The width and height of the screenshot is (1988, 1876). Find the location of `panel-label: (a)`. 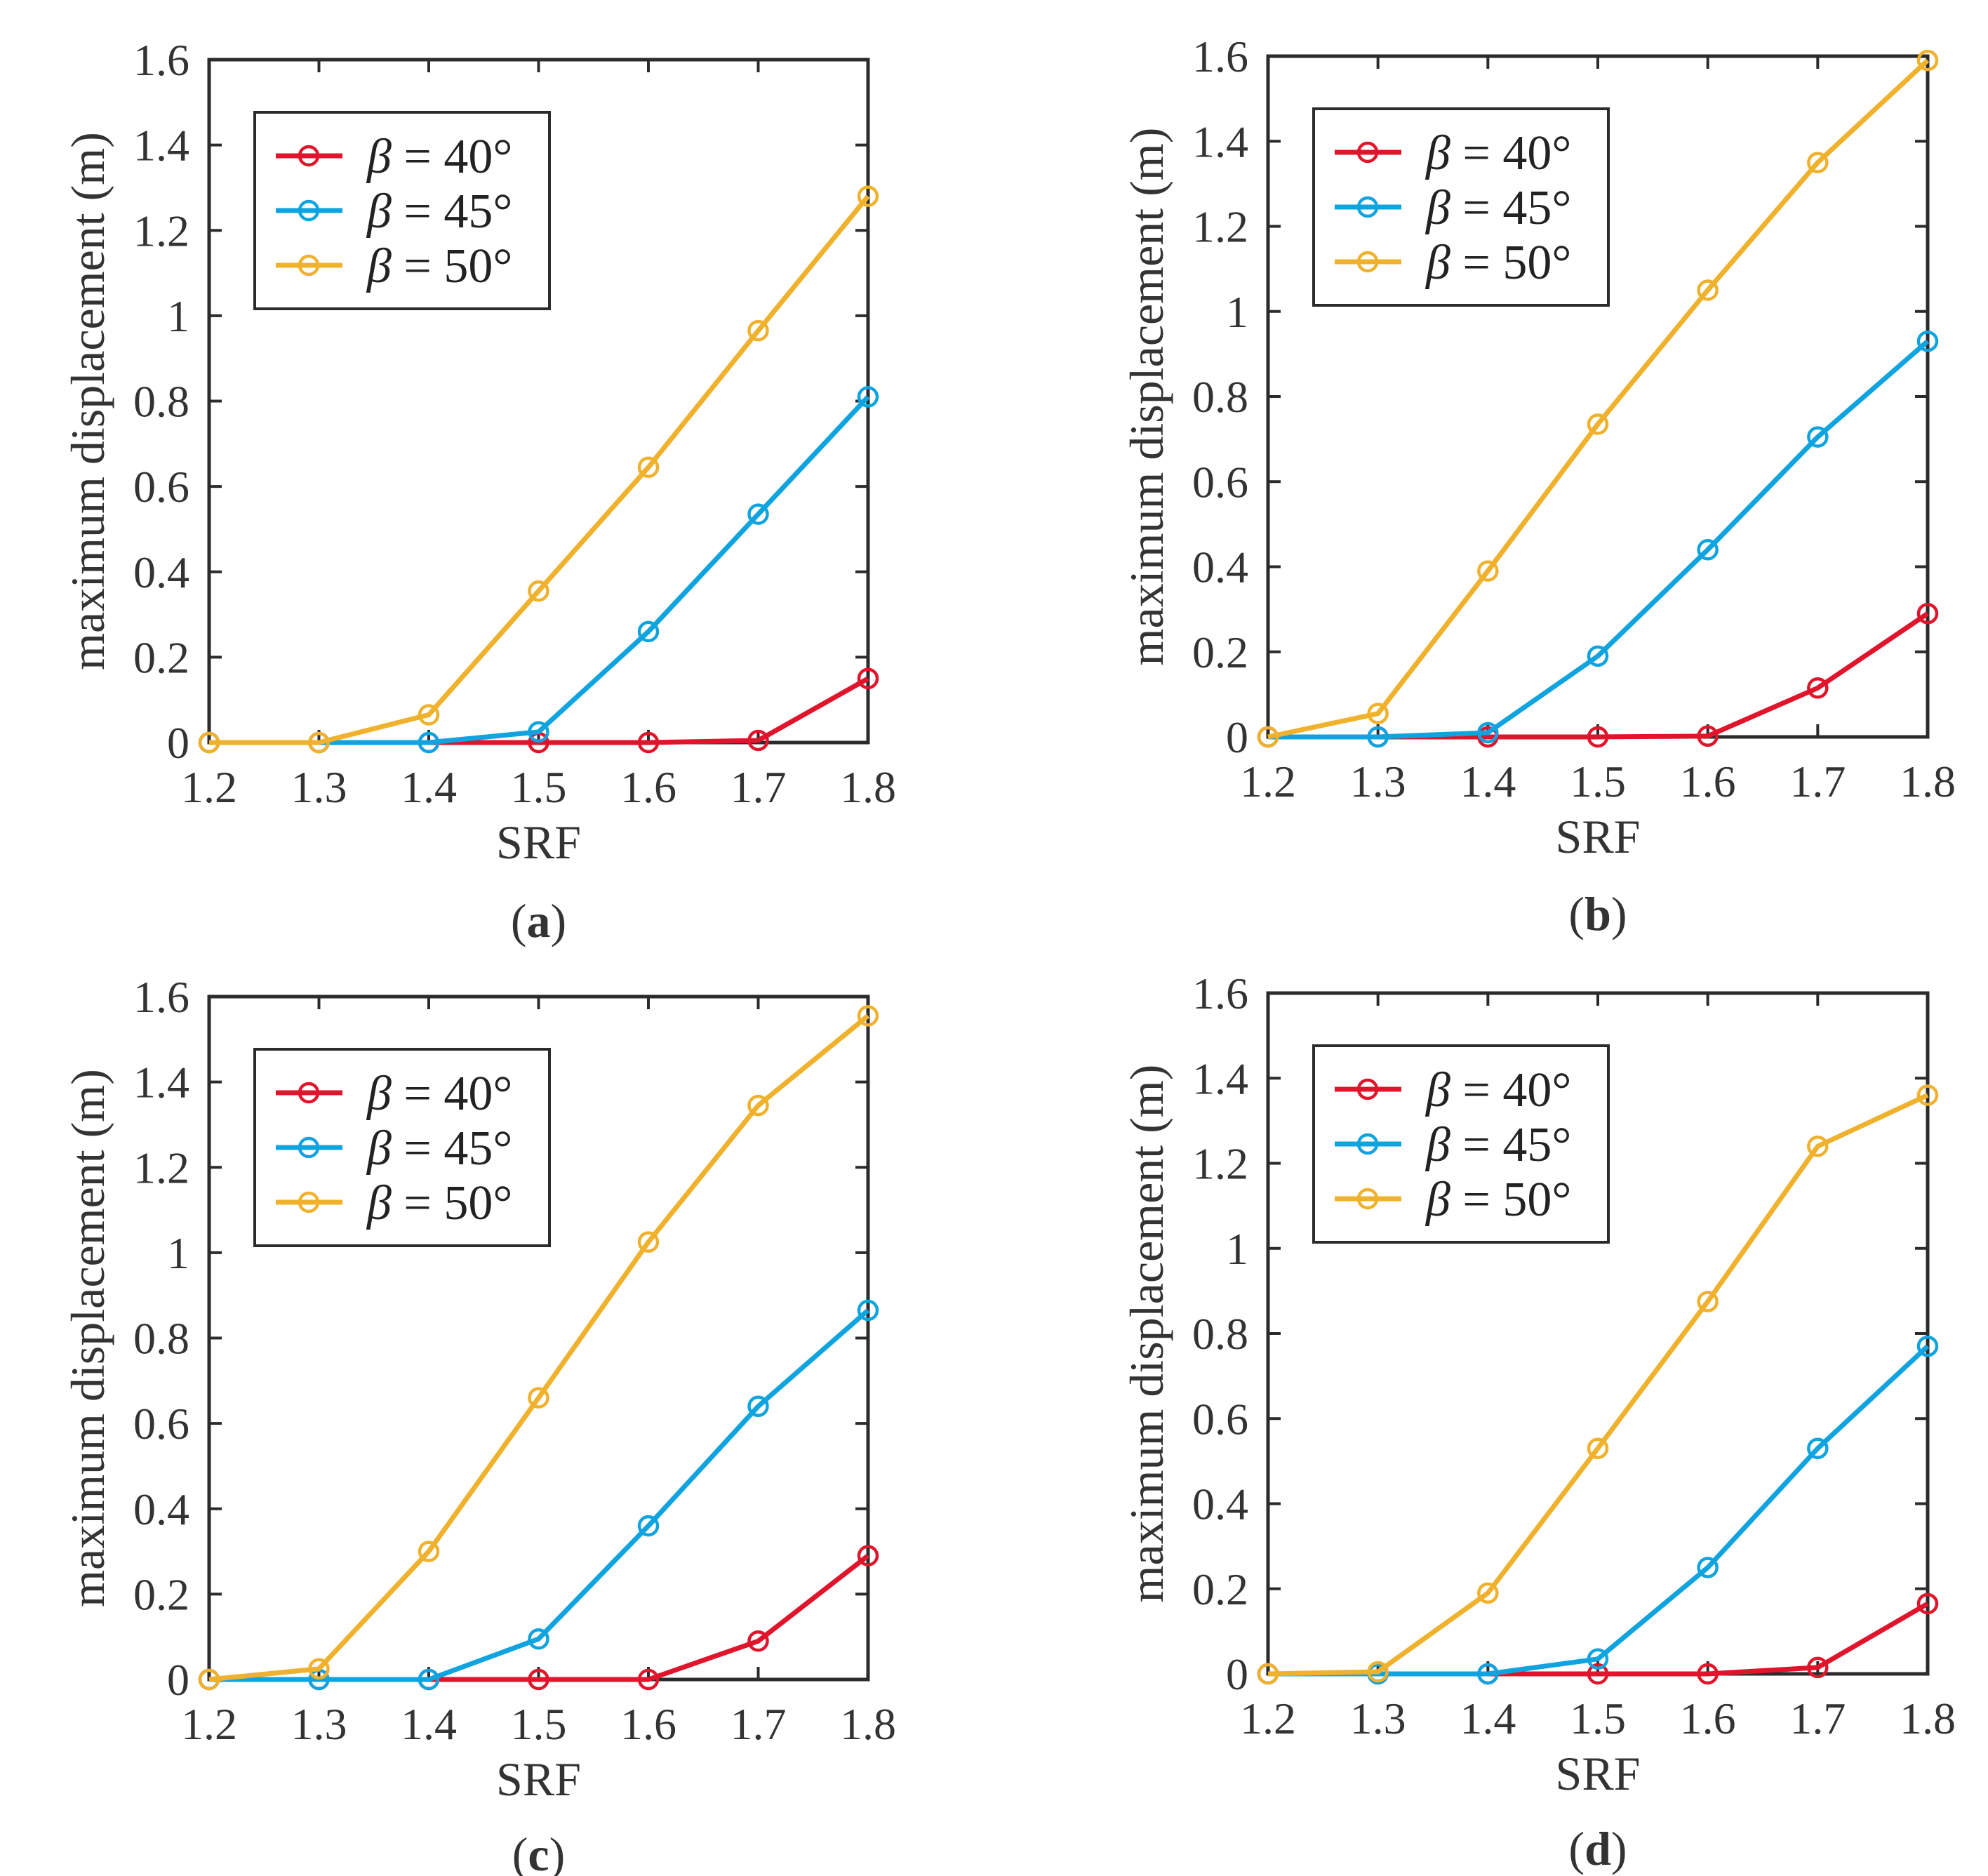

panel-label: (a) is located at coordinates (538, 920).